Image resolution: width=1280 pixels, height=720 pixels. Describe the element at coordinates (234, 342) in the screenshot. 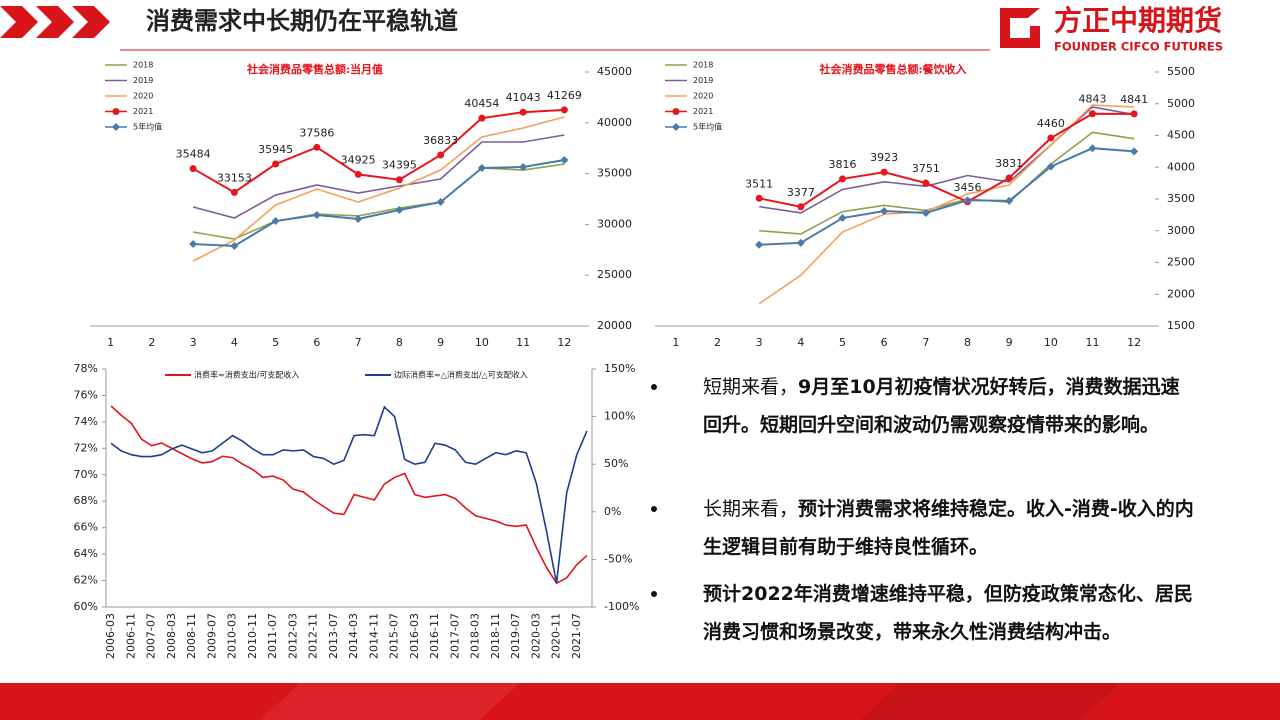

I see `x-tick-label: 4` at that location.